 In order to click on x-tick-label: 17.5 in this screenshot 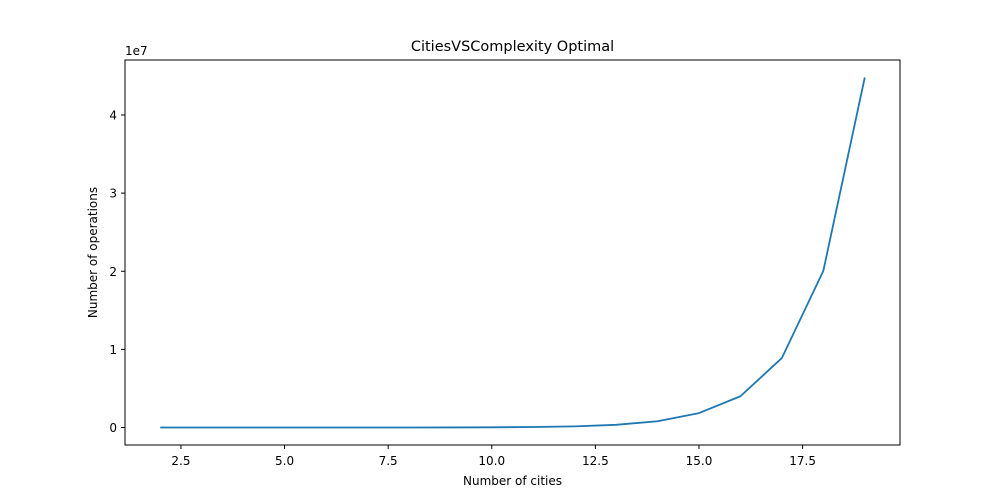, I will do `click(802, 461)`.